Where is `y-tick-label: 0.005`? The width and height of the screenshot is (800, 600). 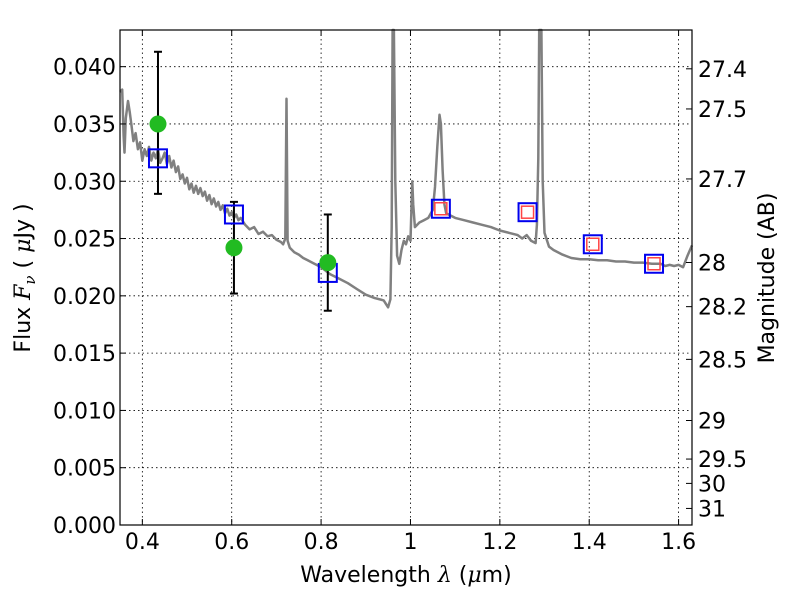
y-tick-label: 0.005 is located at coordinates (84, 469).